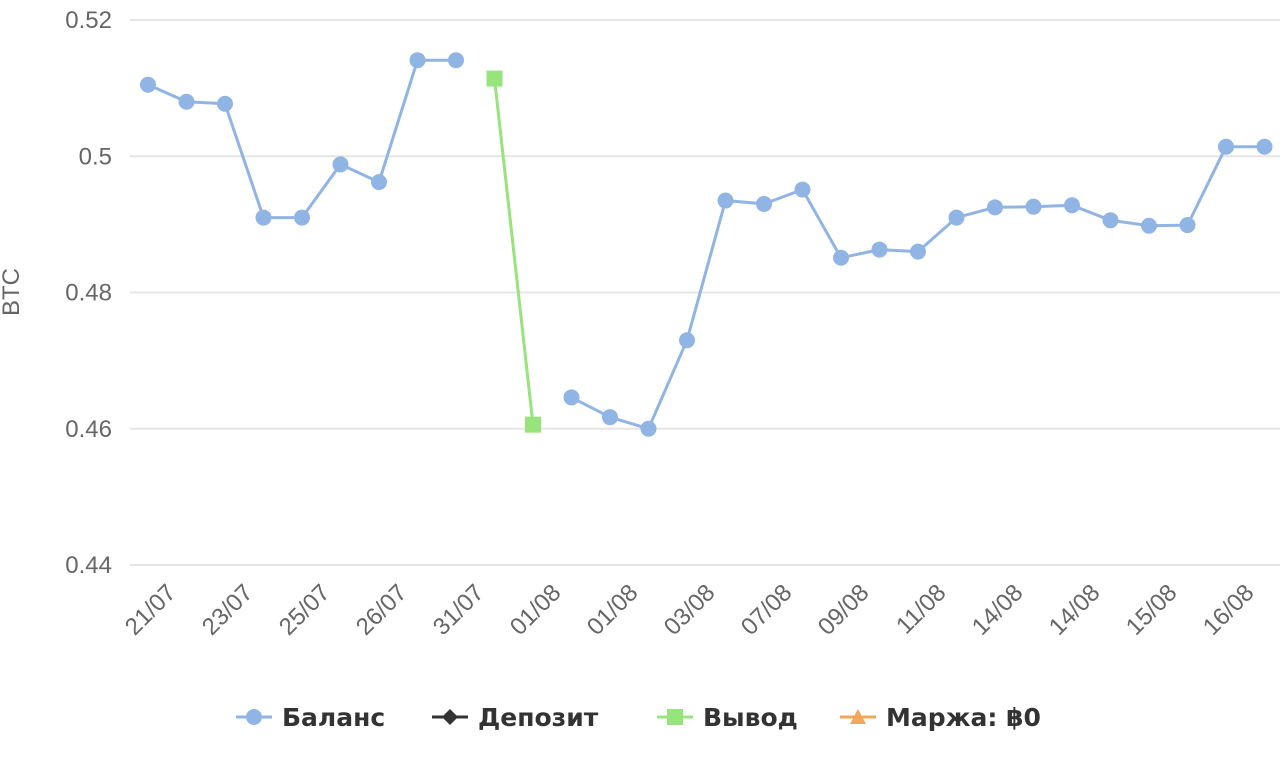  What do you see at coordinates (56, 293) in the screenshot?
I see `y-axis: 0.44 0.46 0.48 0.5 0.52 BTC` at bounding box center [56, 293].